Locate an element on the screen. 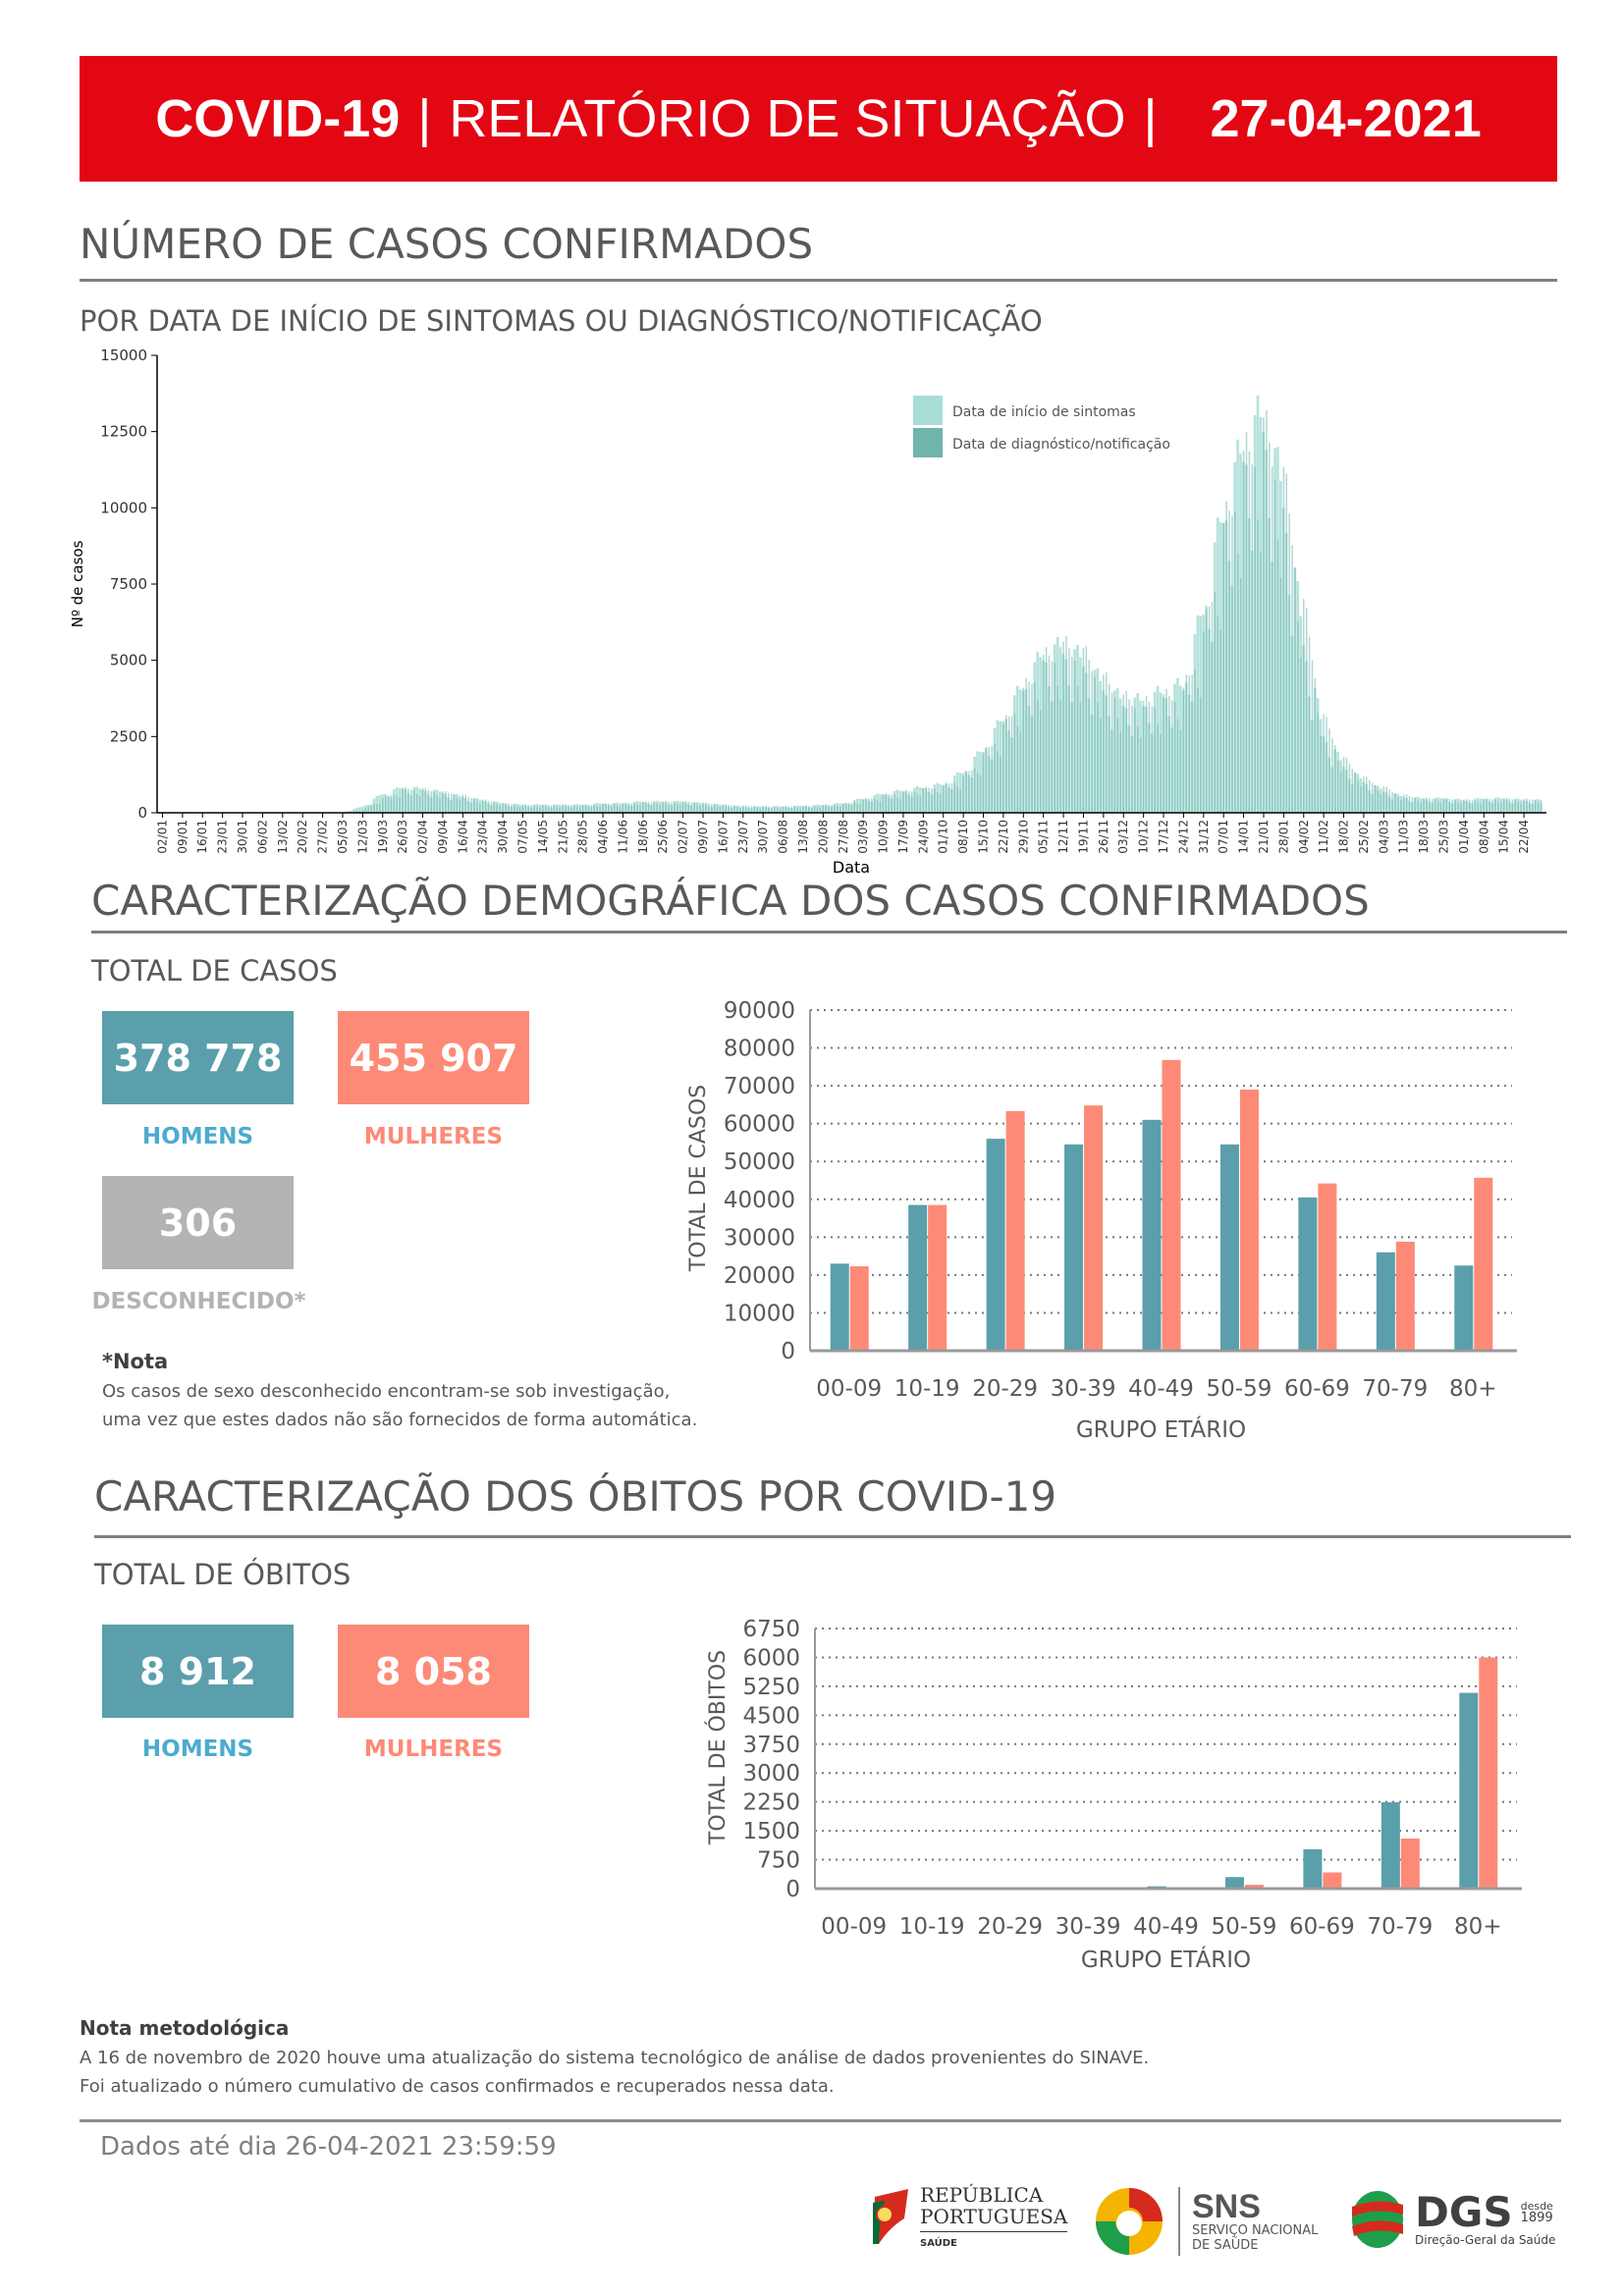 Image resolution: width=1624 pixels, height=2296 pixels. x-tick-label: 27/02 is located at coordinates (323, 837).